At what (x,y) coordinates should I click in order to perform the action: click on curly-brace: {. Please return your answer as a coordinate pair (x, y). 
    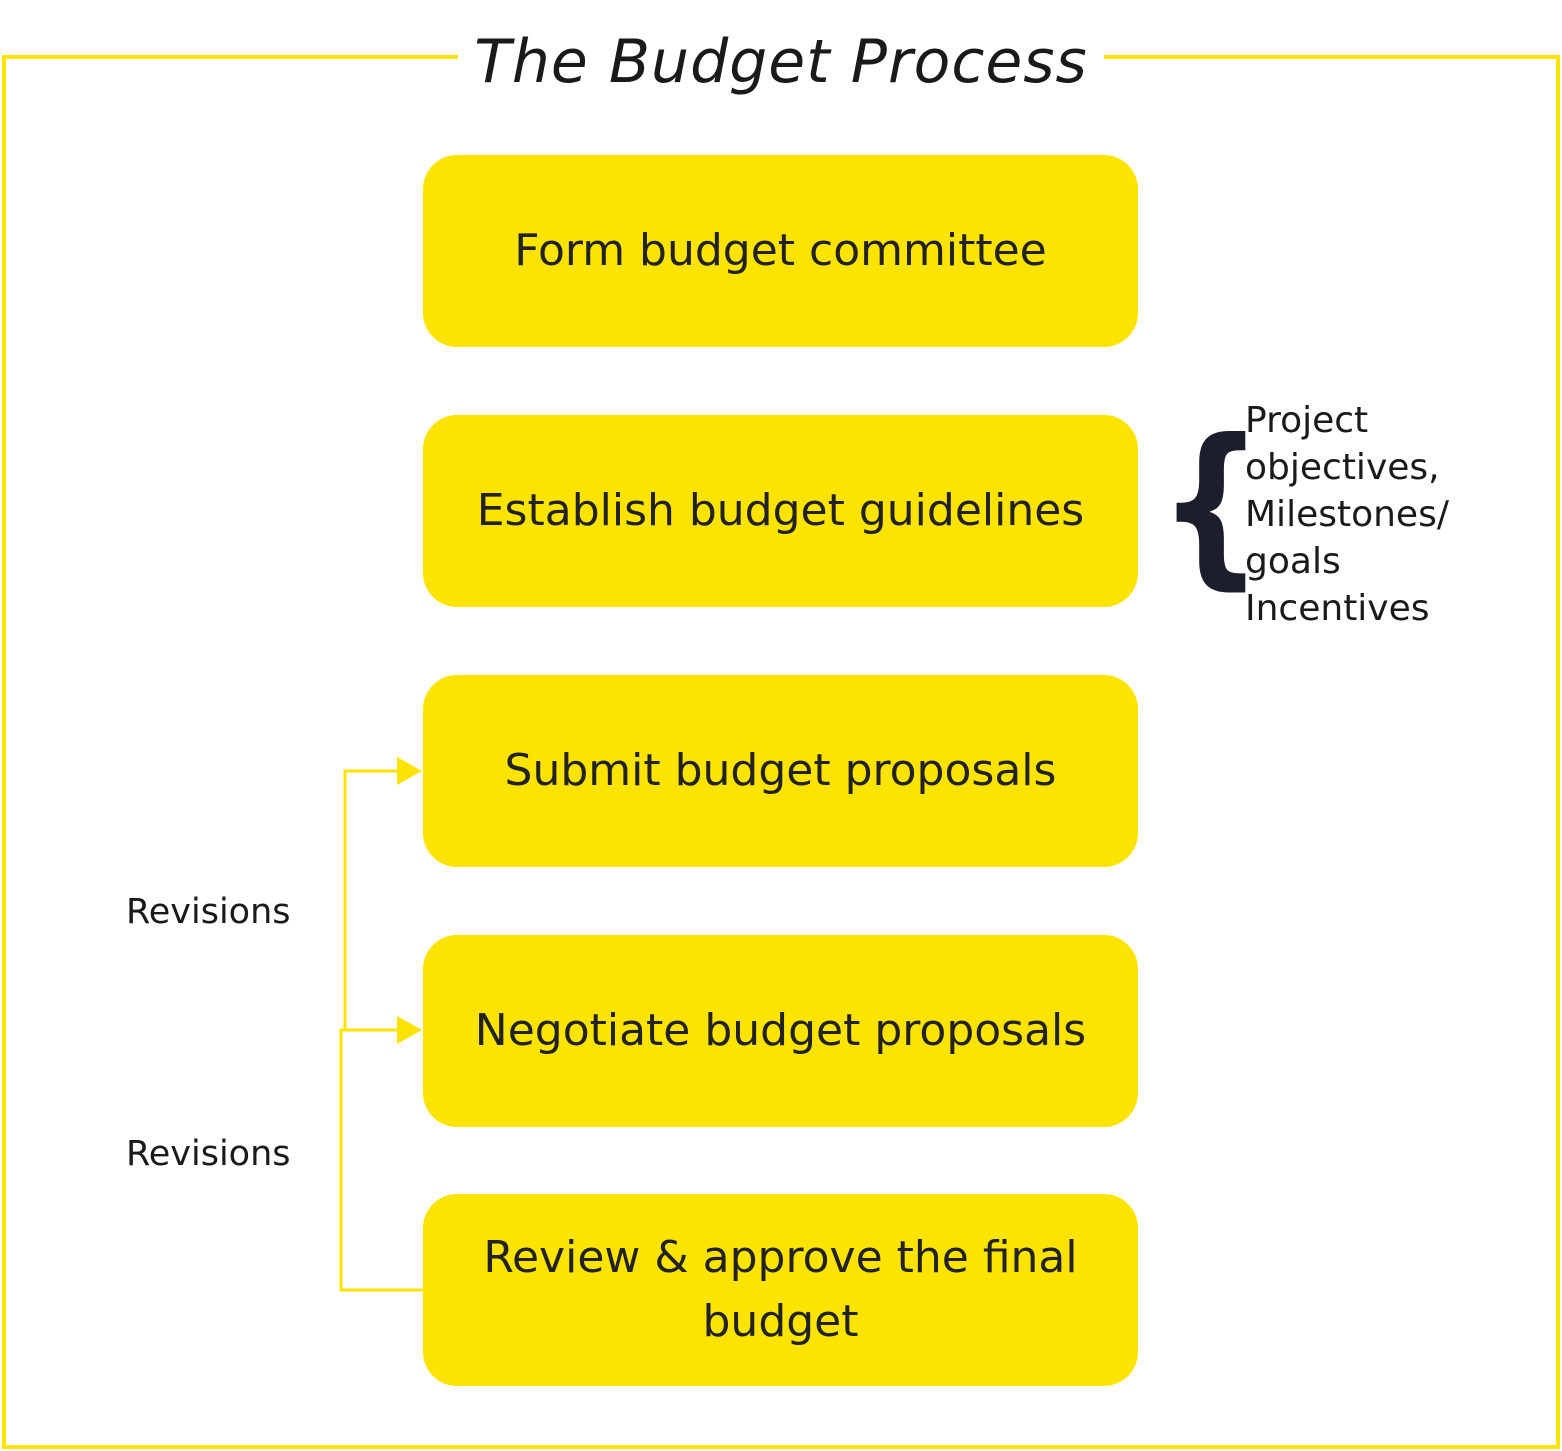
    Looking at the image, I should click on (1211, 504).